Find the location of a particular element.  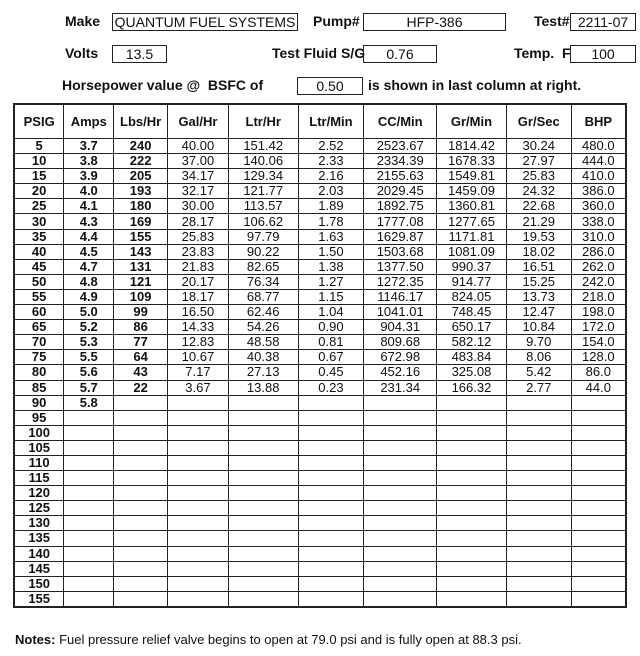

table-cell: 809.68 is located at coordinates (400, 342).